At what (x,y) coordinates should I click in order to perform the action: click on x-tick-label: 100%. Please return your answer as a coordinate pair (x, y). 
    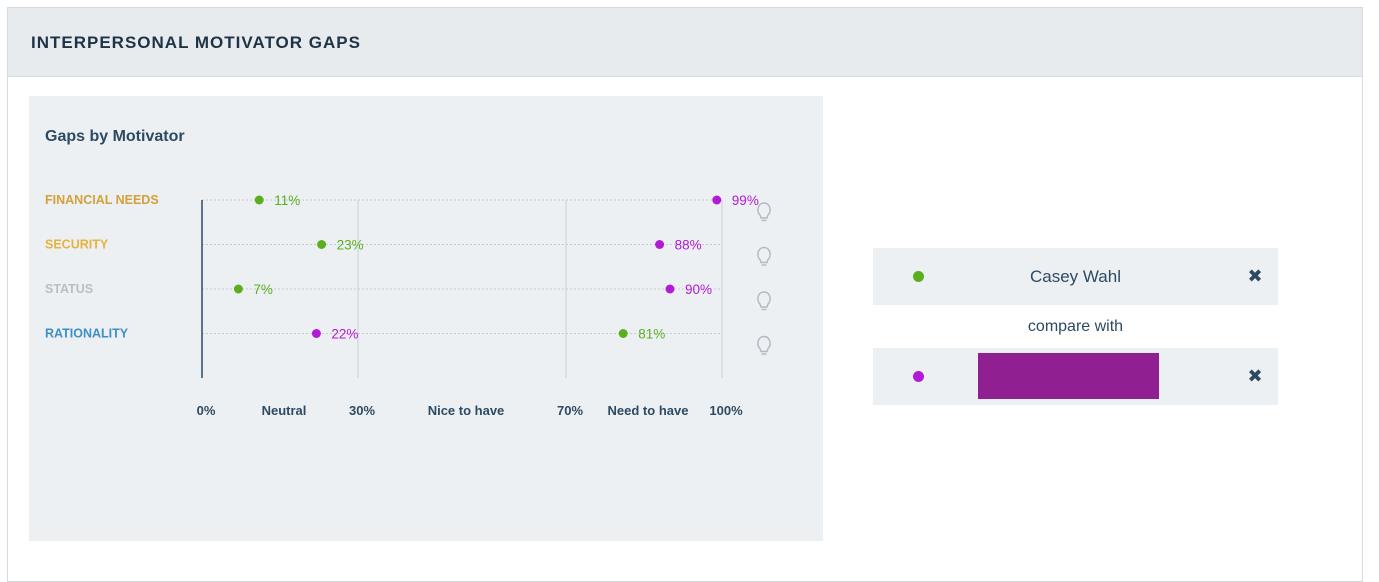
    Looking at the image, I should click on (726, 410).